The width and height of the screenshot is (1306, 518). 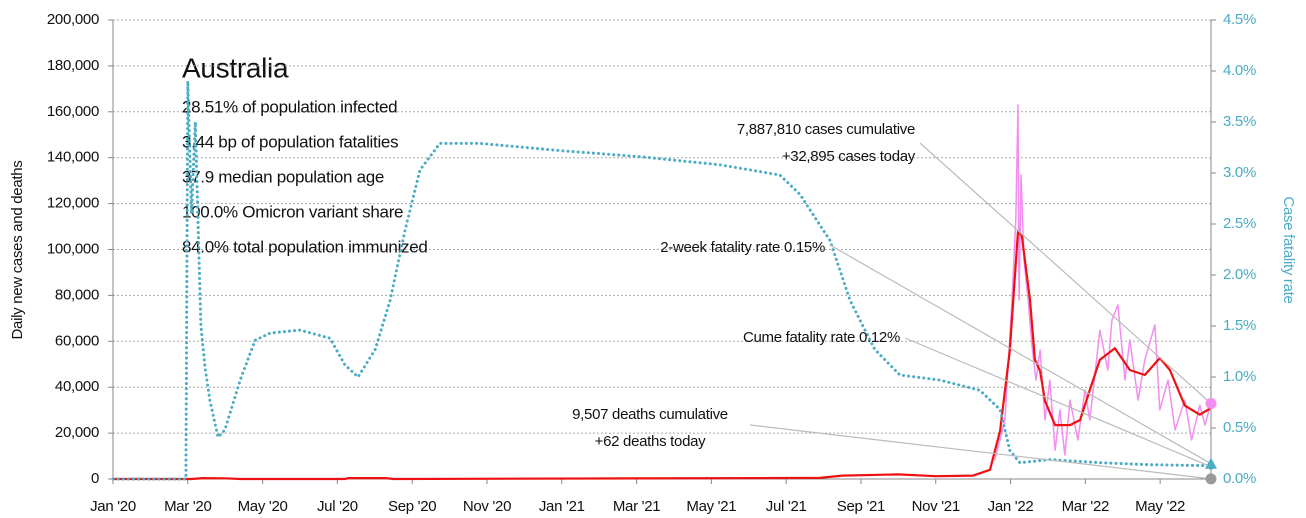 I want to click on y2-tick-label: 4.0%, so click(x=1239, y=70).